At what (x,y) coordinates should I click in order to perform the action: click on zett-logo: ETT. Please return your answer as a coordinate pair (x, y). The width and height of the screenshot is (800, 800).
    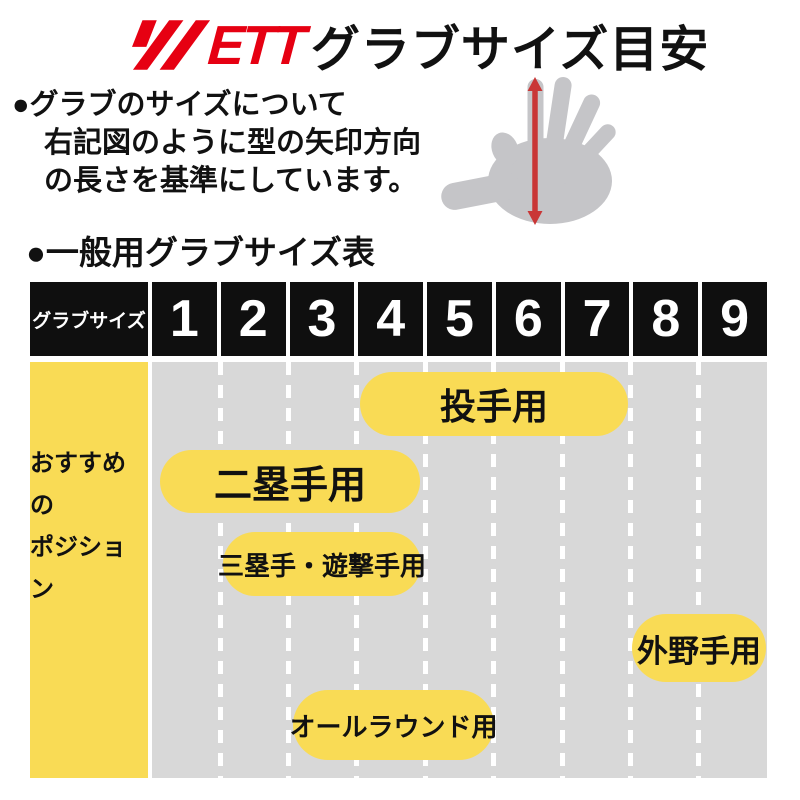
    Looking at the image, I should click on (209, 44).